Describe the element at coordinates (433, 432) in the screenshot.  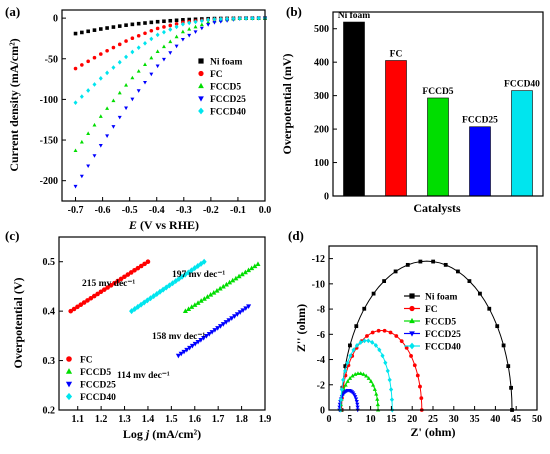
I see `panel-d-xlabel: Z' (ohm)` at that location.